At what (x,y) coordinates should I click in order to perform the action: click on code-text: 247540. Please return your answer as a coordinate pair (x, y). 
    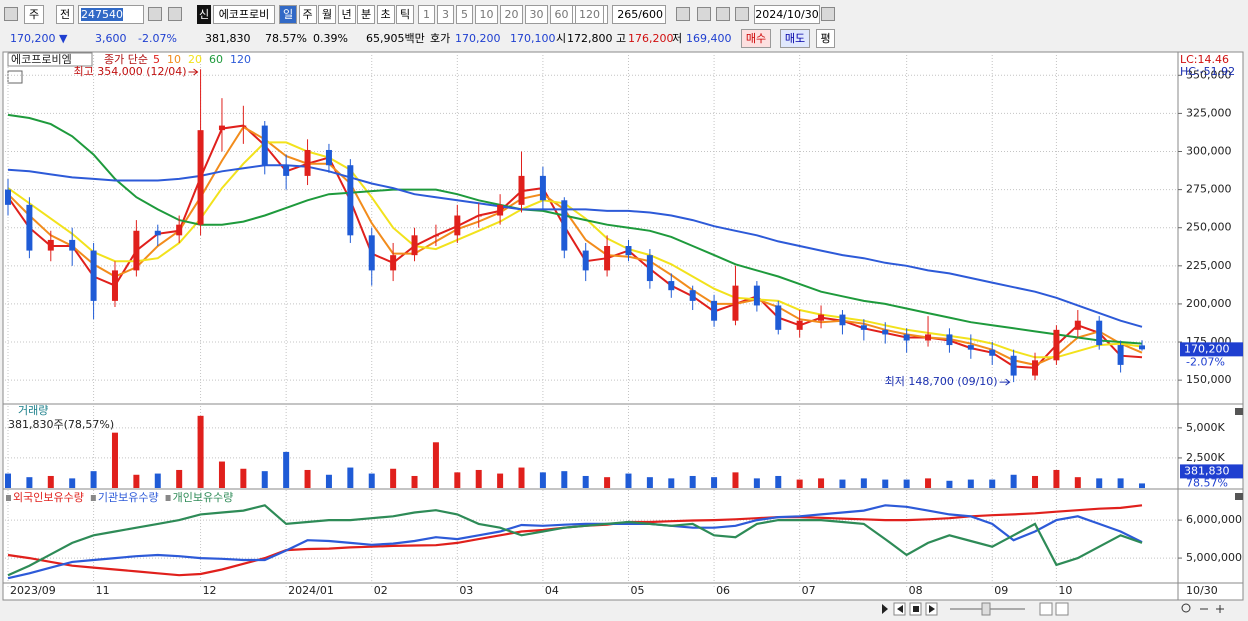
    Looking at the image, I should click on (102, 14).